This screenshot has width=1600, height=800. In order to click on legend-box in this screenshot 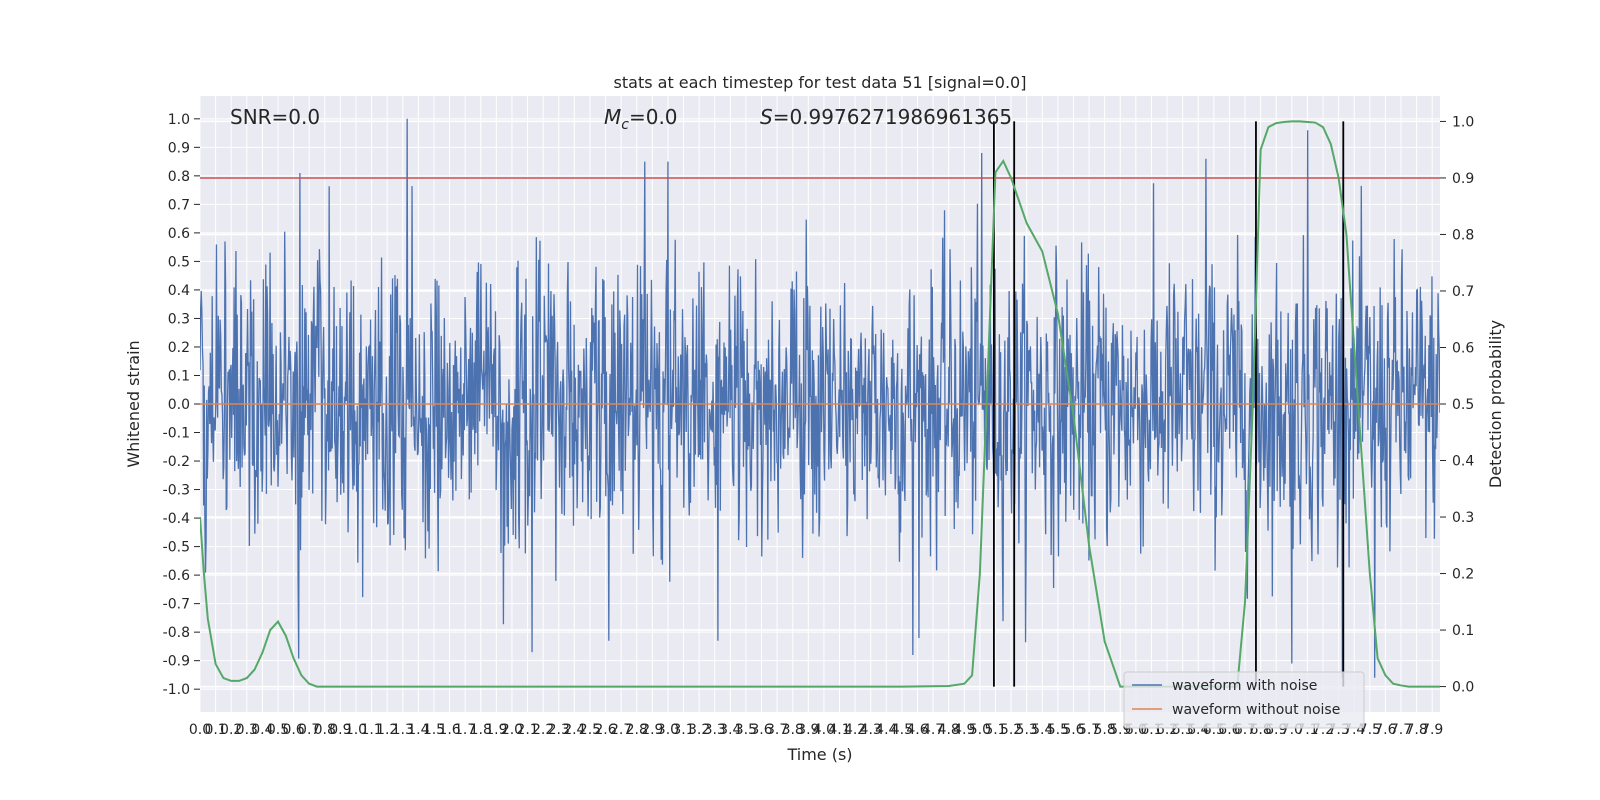, I will do `click(1244, 700)`.